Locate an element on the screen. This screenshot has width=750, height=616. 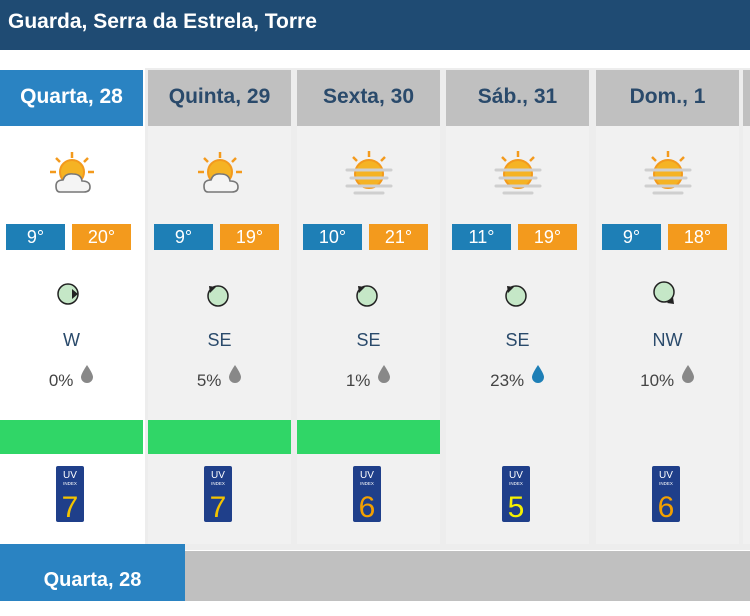
temperature-range: 9° 20° is located at coordinates (72, 237).